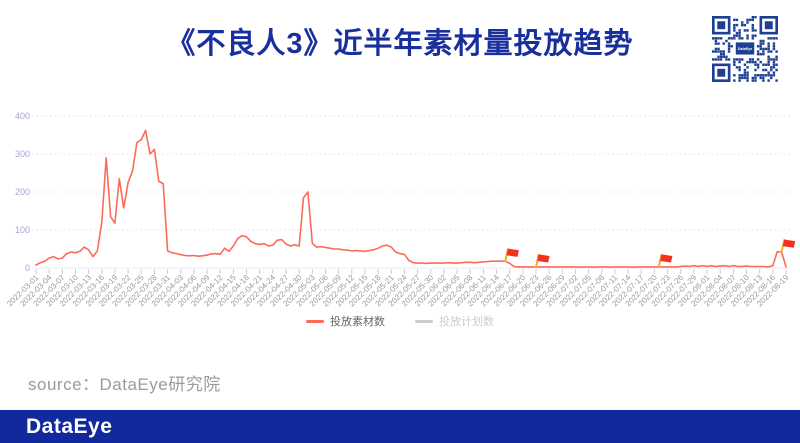 The height and width of the screenshot is (443, 800). What do you see at coordinates (69, 426) in the screenshot?
I see `dataeye-logo: DataEye` at bounding box center [69, 426].